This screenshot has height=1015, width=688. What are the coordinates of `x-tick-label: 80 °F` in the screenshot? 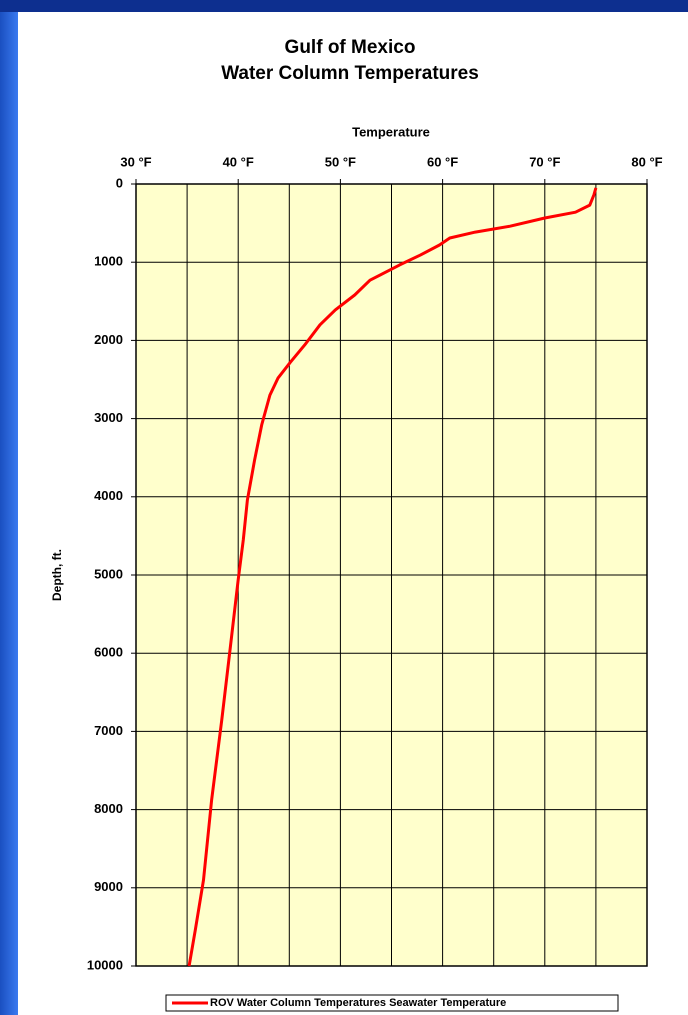 It's located at (646, 161).